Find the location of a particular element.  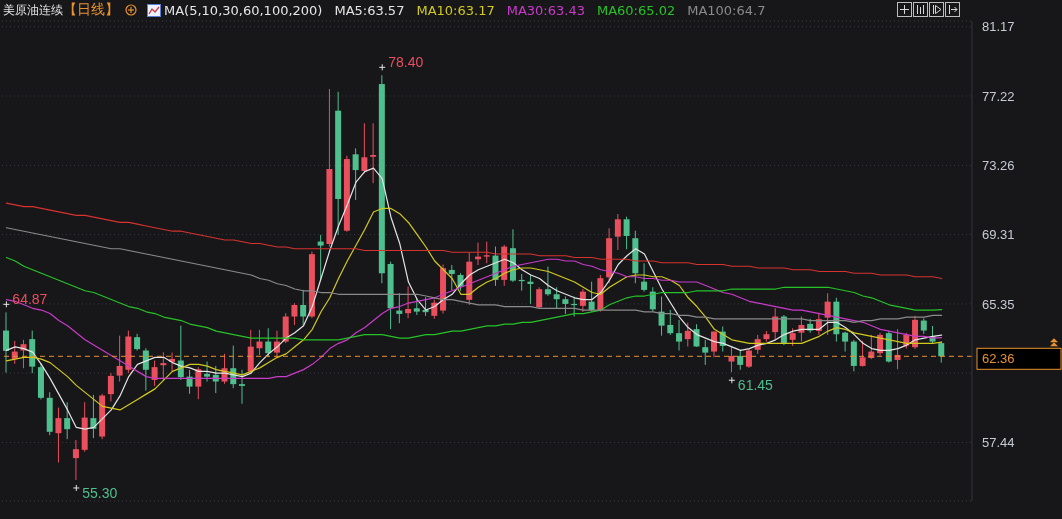

ref-line-label: 62.36 is located at coordinates (998, 359).